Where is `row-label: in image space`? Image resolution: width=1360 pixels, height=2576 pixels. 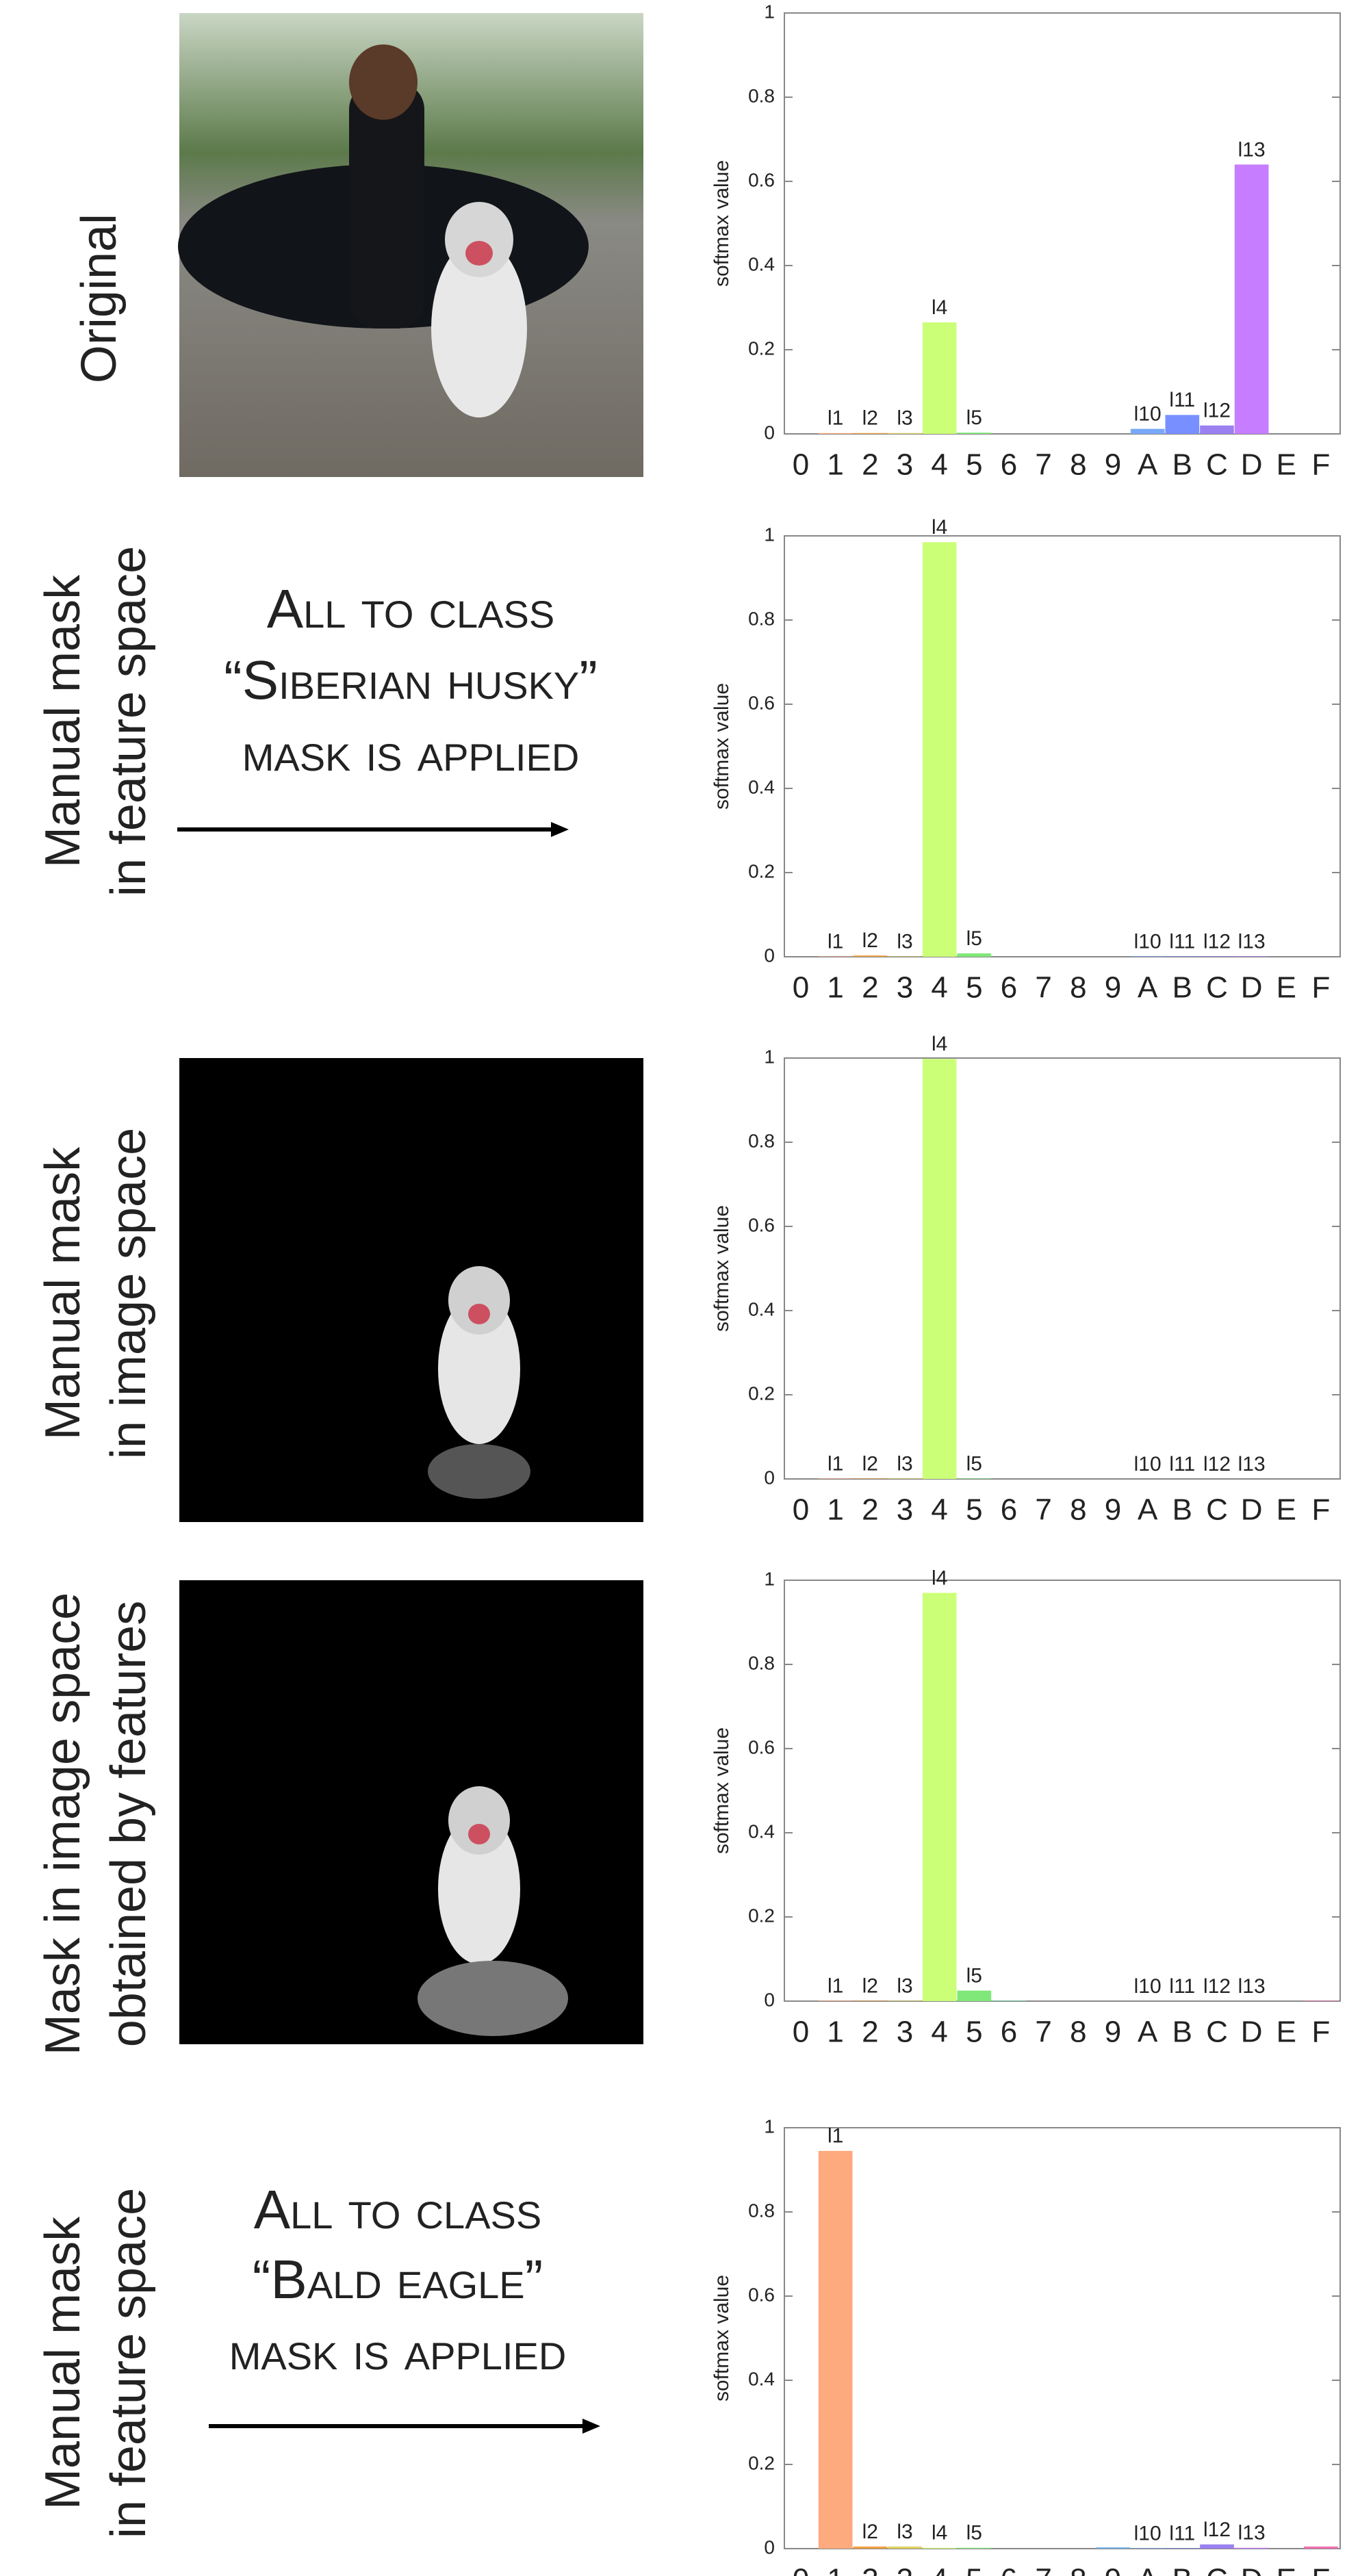
row-label: in image space is located at coordinates (128, 1293).